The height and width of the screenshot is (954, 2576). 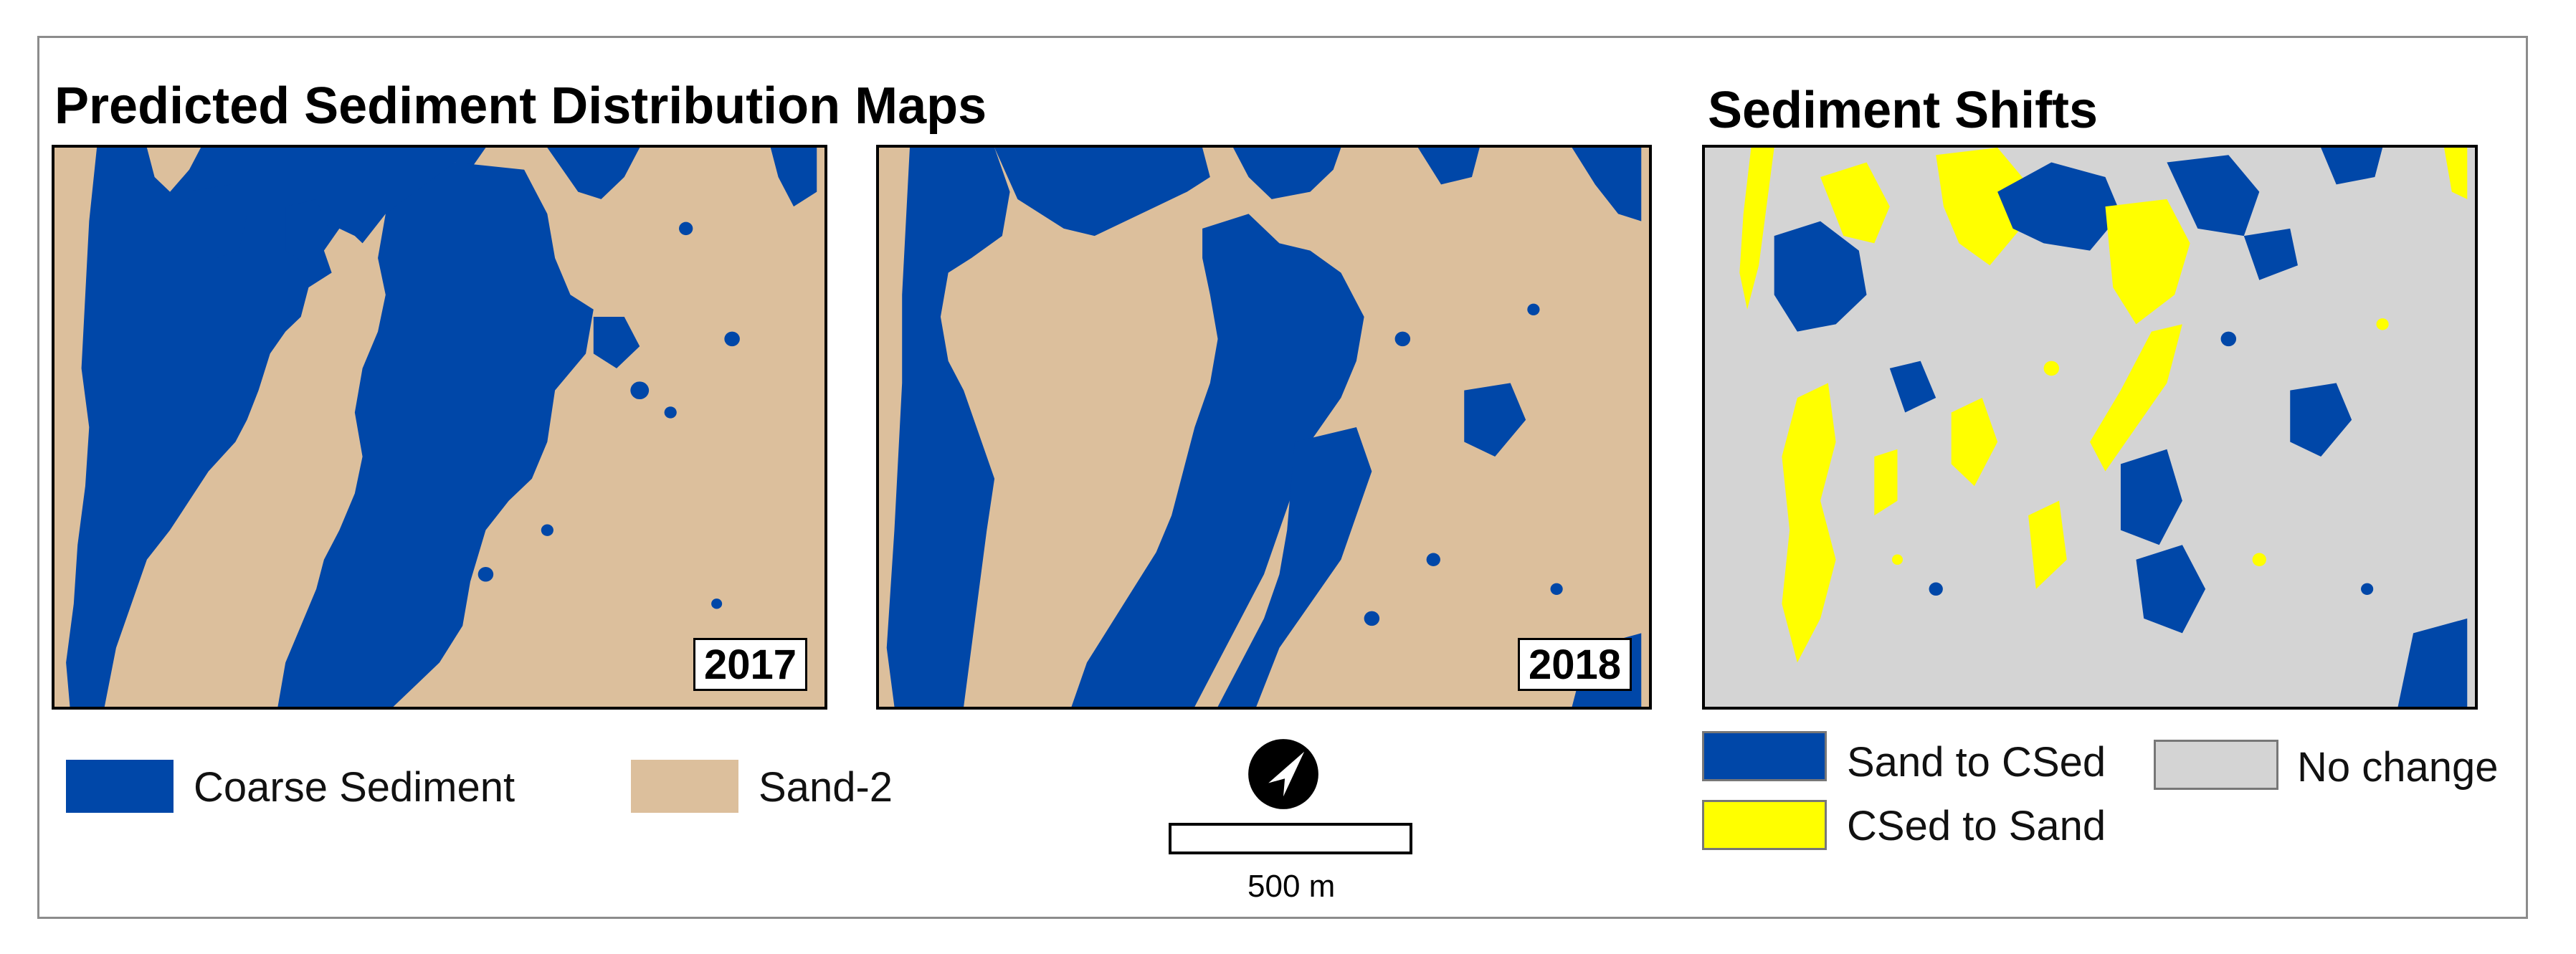 What do you see at coordinates (1574, 664) in the screenshot?
I see `year-label-2018: 2018` at bounding box center [1574, 664].